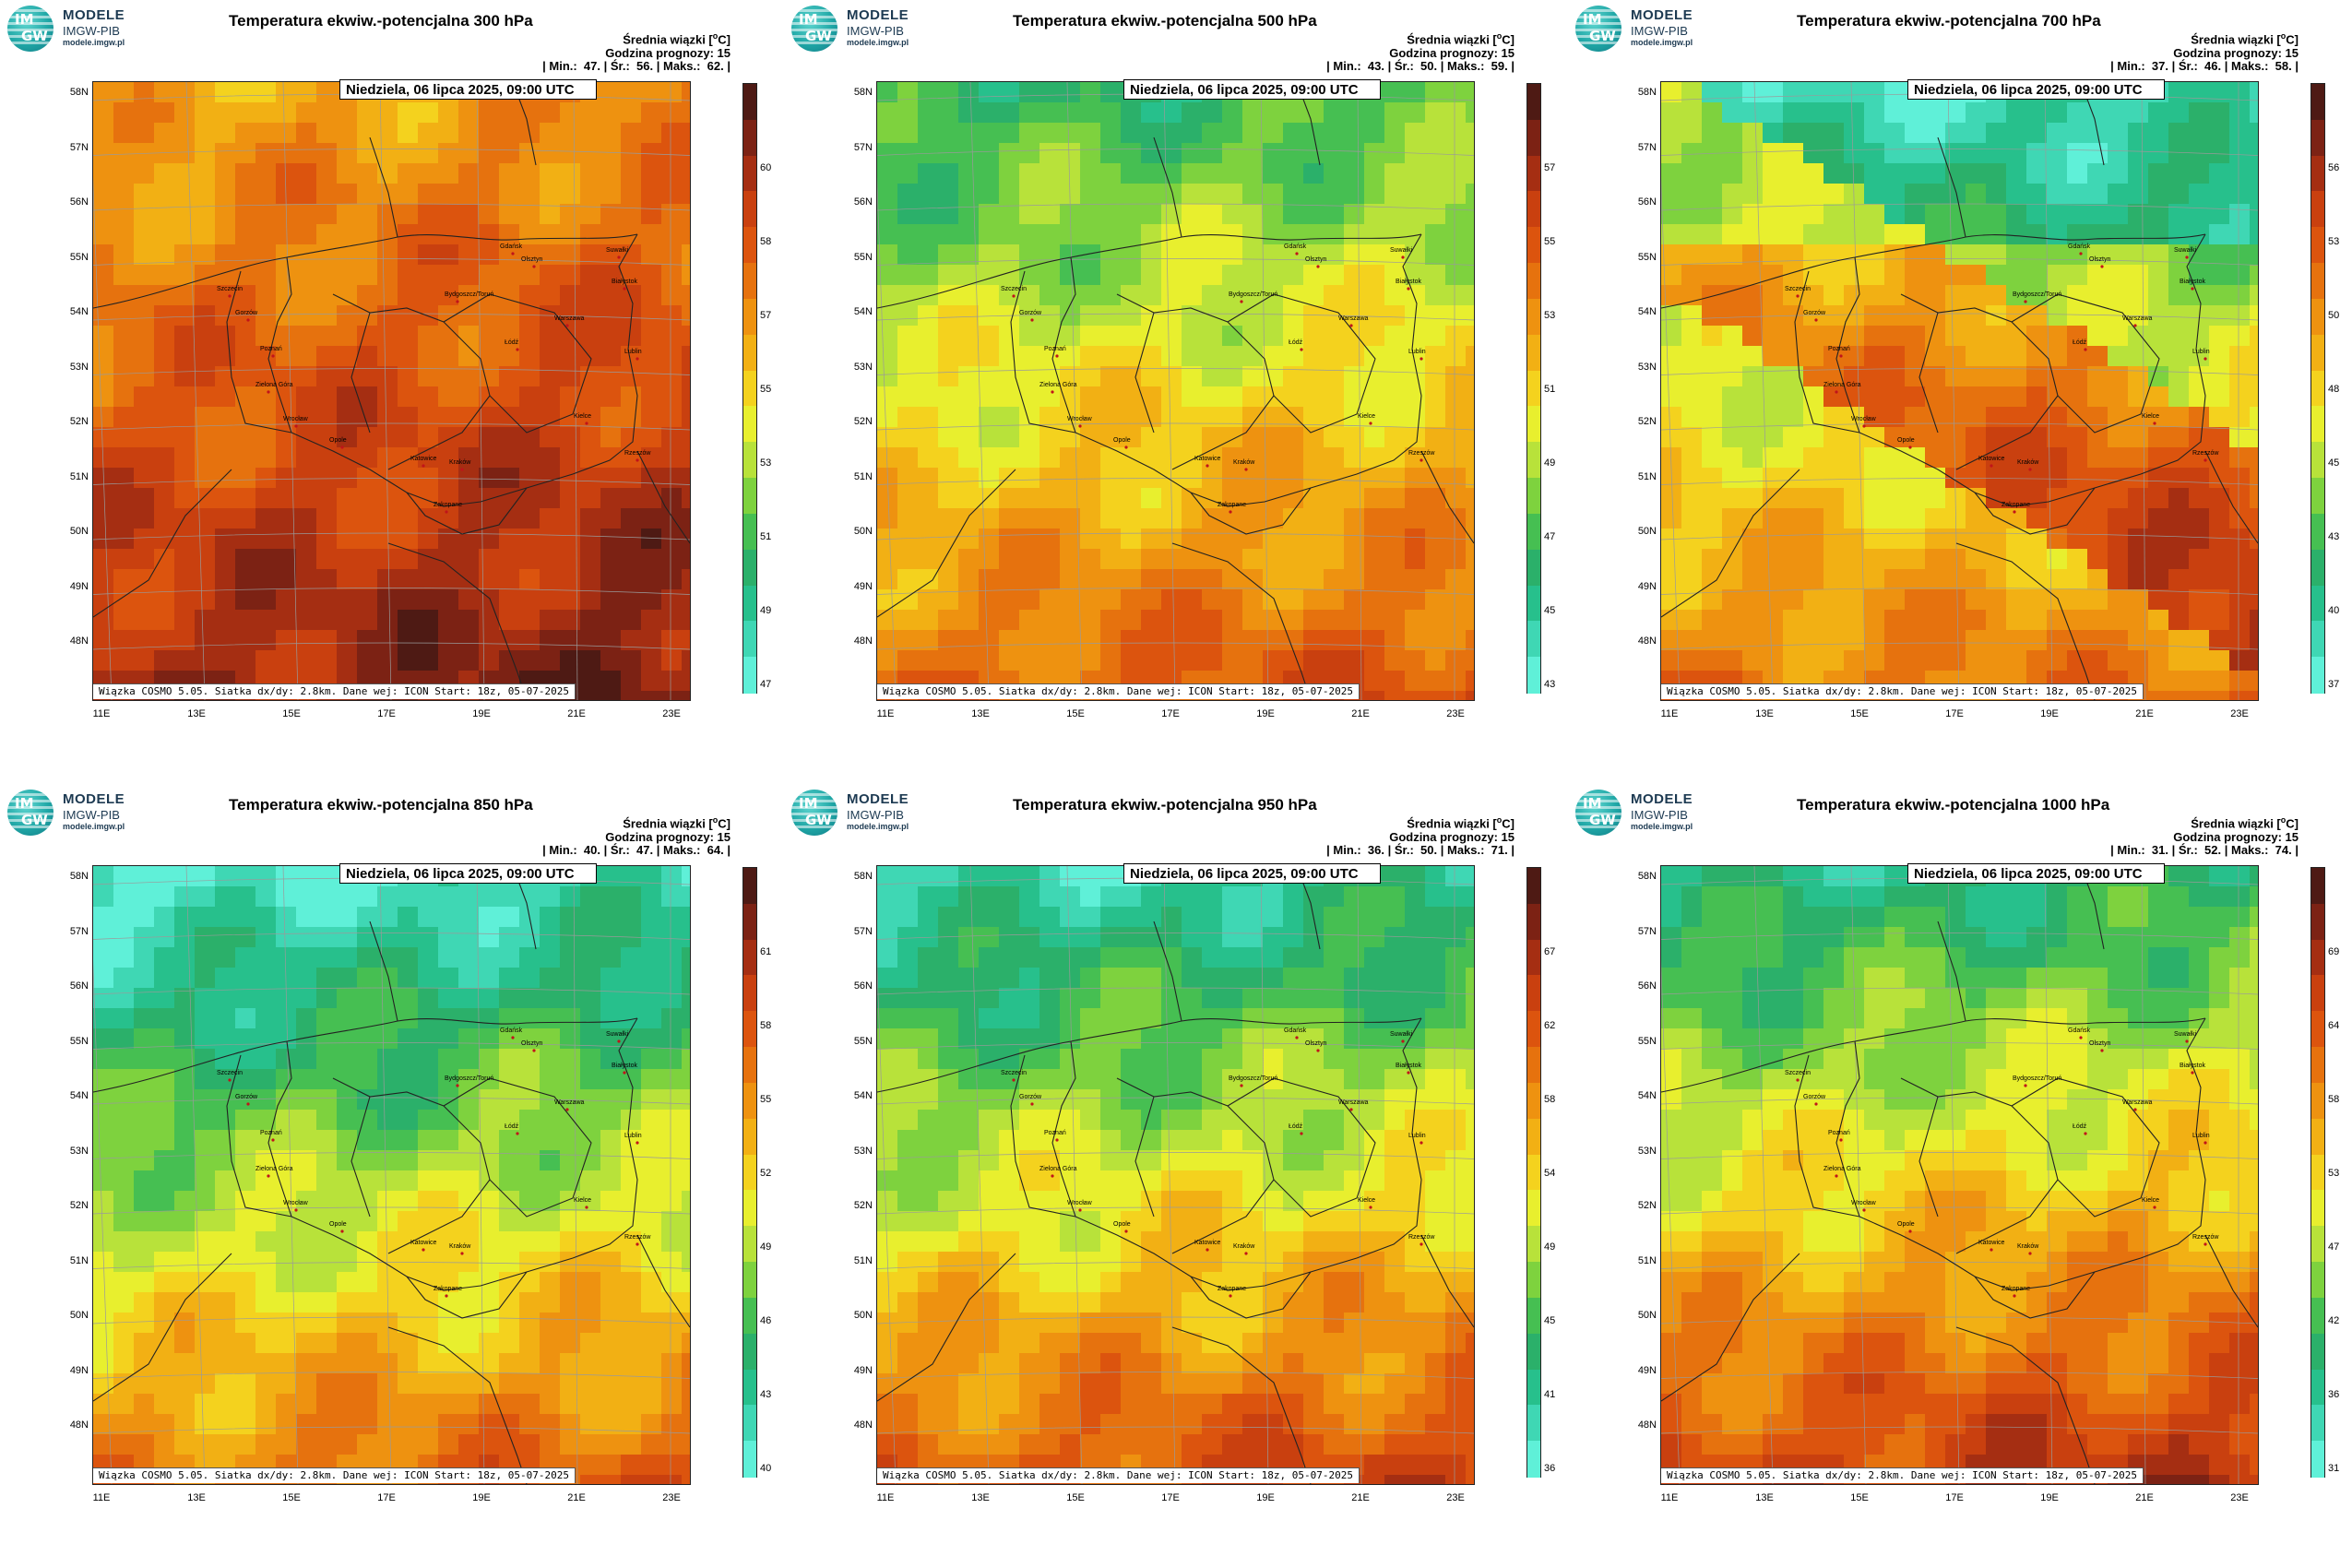 This screenshot has width=2352, height=1568. I want to click on city-label: Zakopane, so click(1232, 505).